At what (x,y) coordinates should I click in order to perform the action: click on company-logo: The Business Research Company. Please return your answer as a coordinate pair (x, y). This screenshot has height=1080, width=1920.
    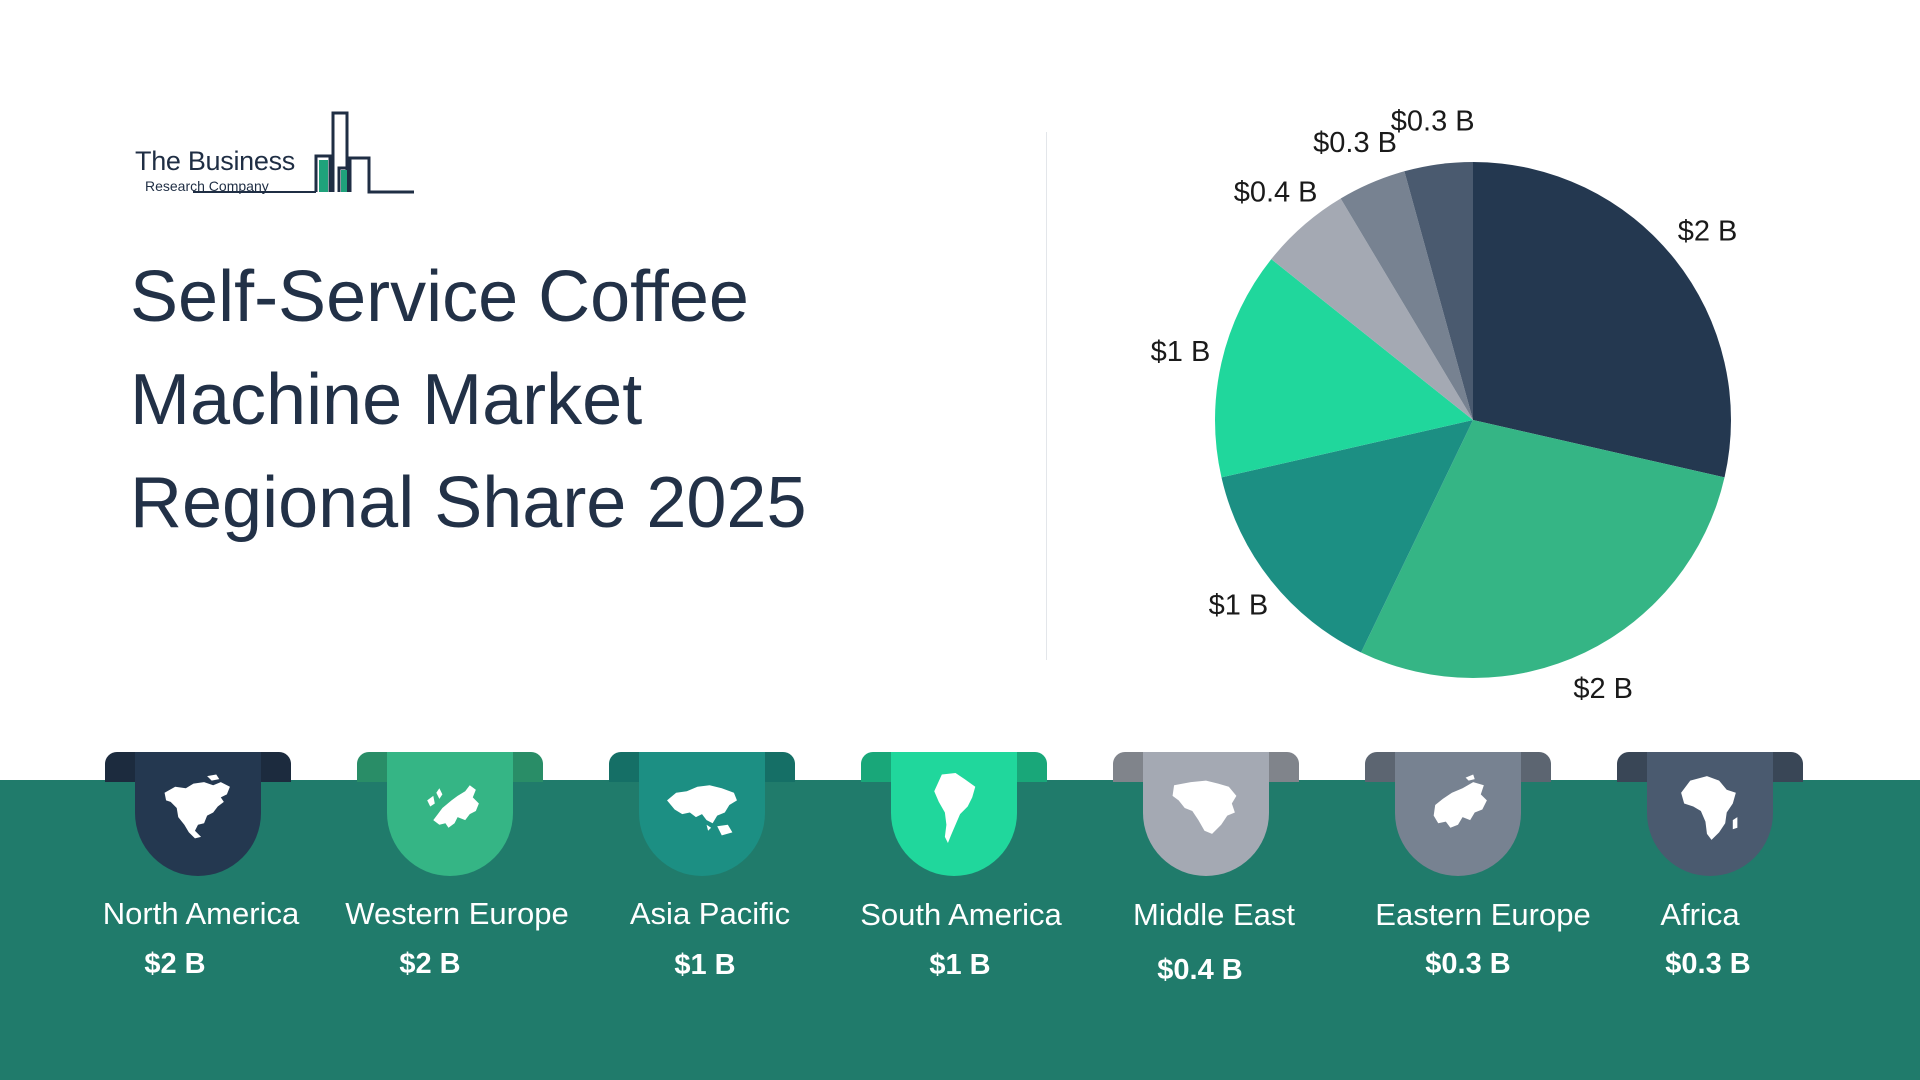
    Looking at the image, I should click on (278, 153).